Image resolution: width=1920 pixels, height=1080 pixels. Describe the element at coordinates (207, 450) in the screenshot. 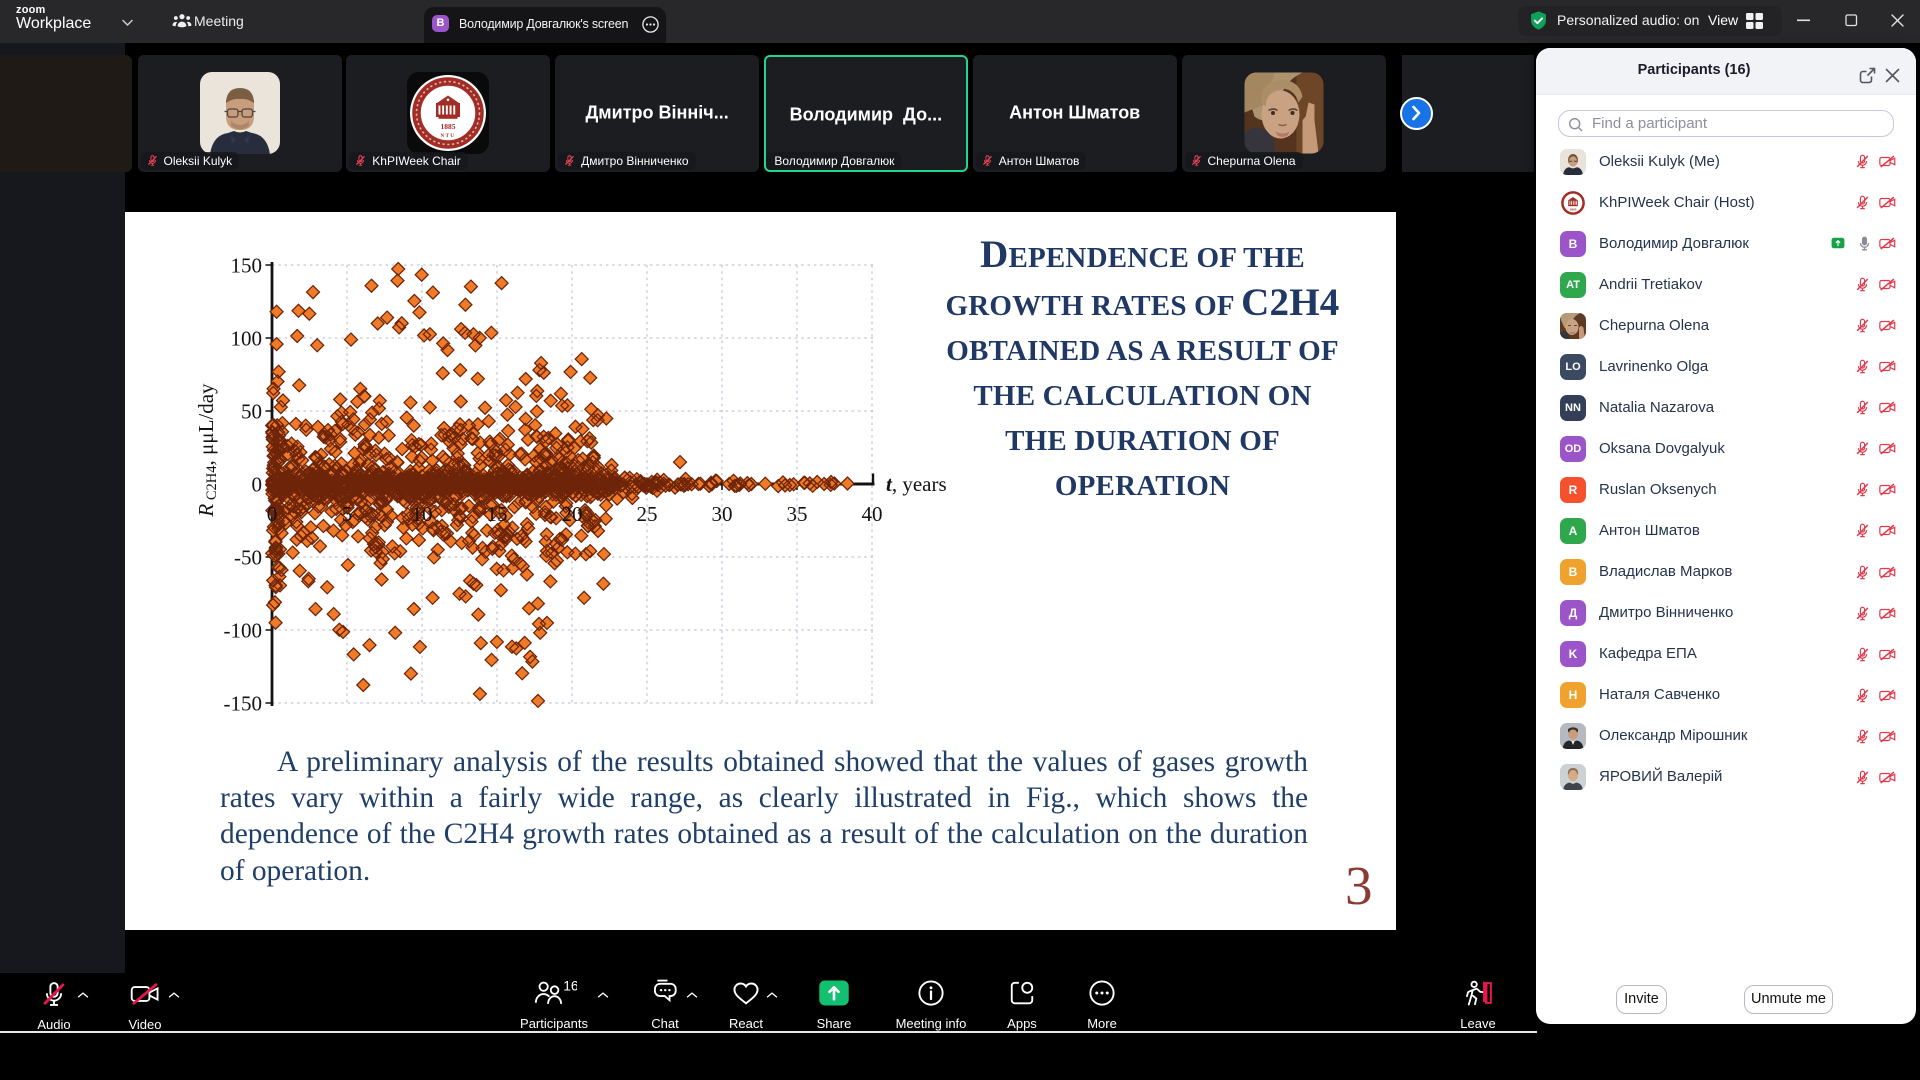

I see `svg-text: R C2H4, μμL/day` at that location.